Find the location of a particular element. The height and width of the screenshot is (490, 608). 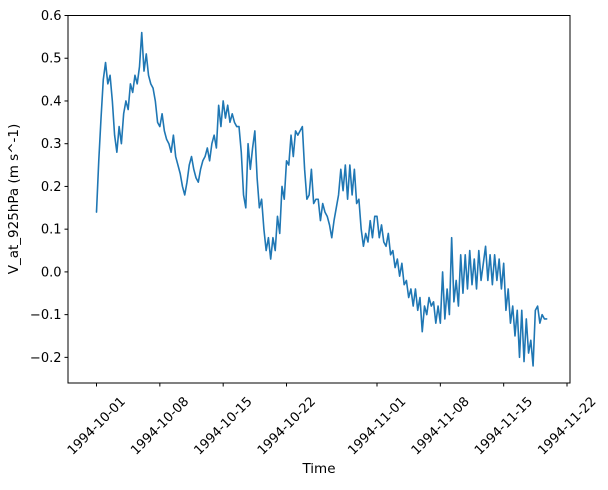

y-tick-label: 0.5 is located at coordinates (51, 59).